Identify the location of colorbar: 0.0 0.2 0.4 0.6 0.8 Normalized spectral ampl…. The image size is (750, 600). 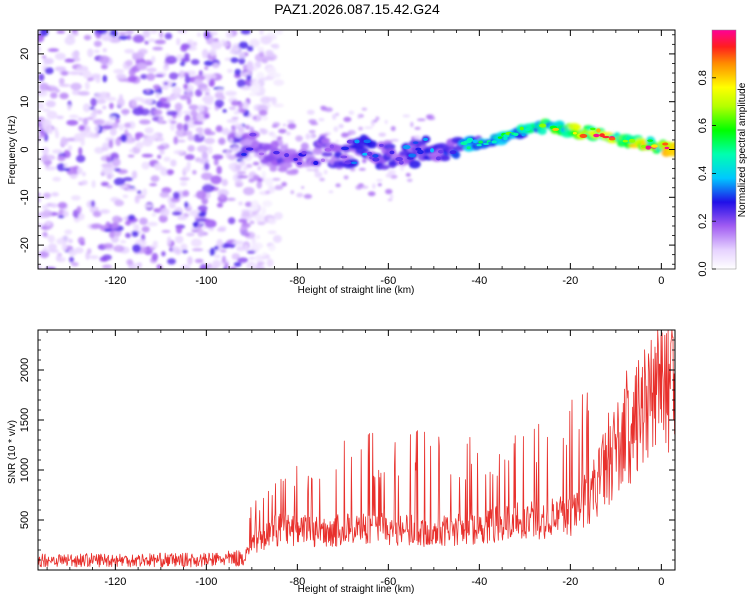
(722, 153).